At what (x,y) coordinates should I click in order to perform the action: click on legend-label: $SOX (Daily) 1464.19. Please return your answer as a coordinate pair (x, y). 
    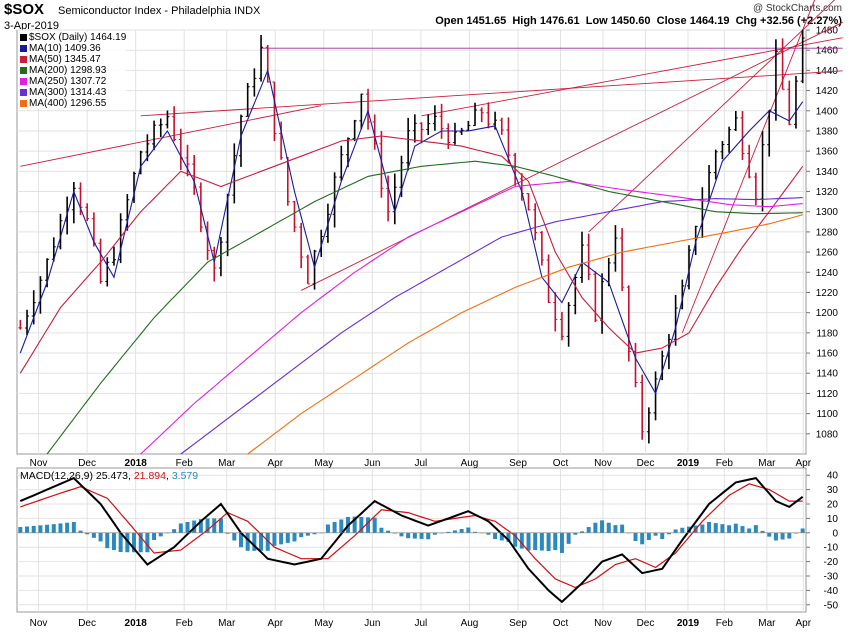
    Looking at the image, I should click on (78, 37).